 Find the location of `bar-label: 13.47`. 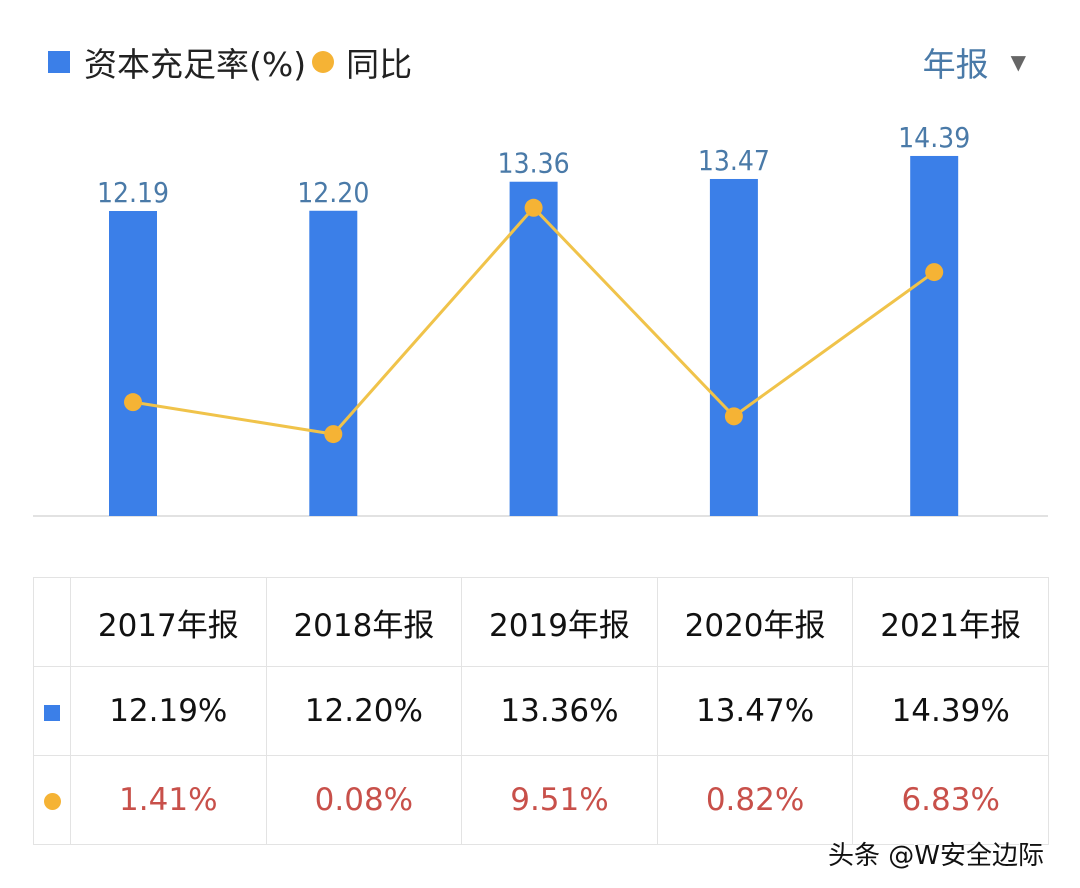

bar-label: 13.47 is located at coordinates (734, 160).